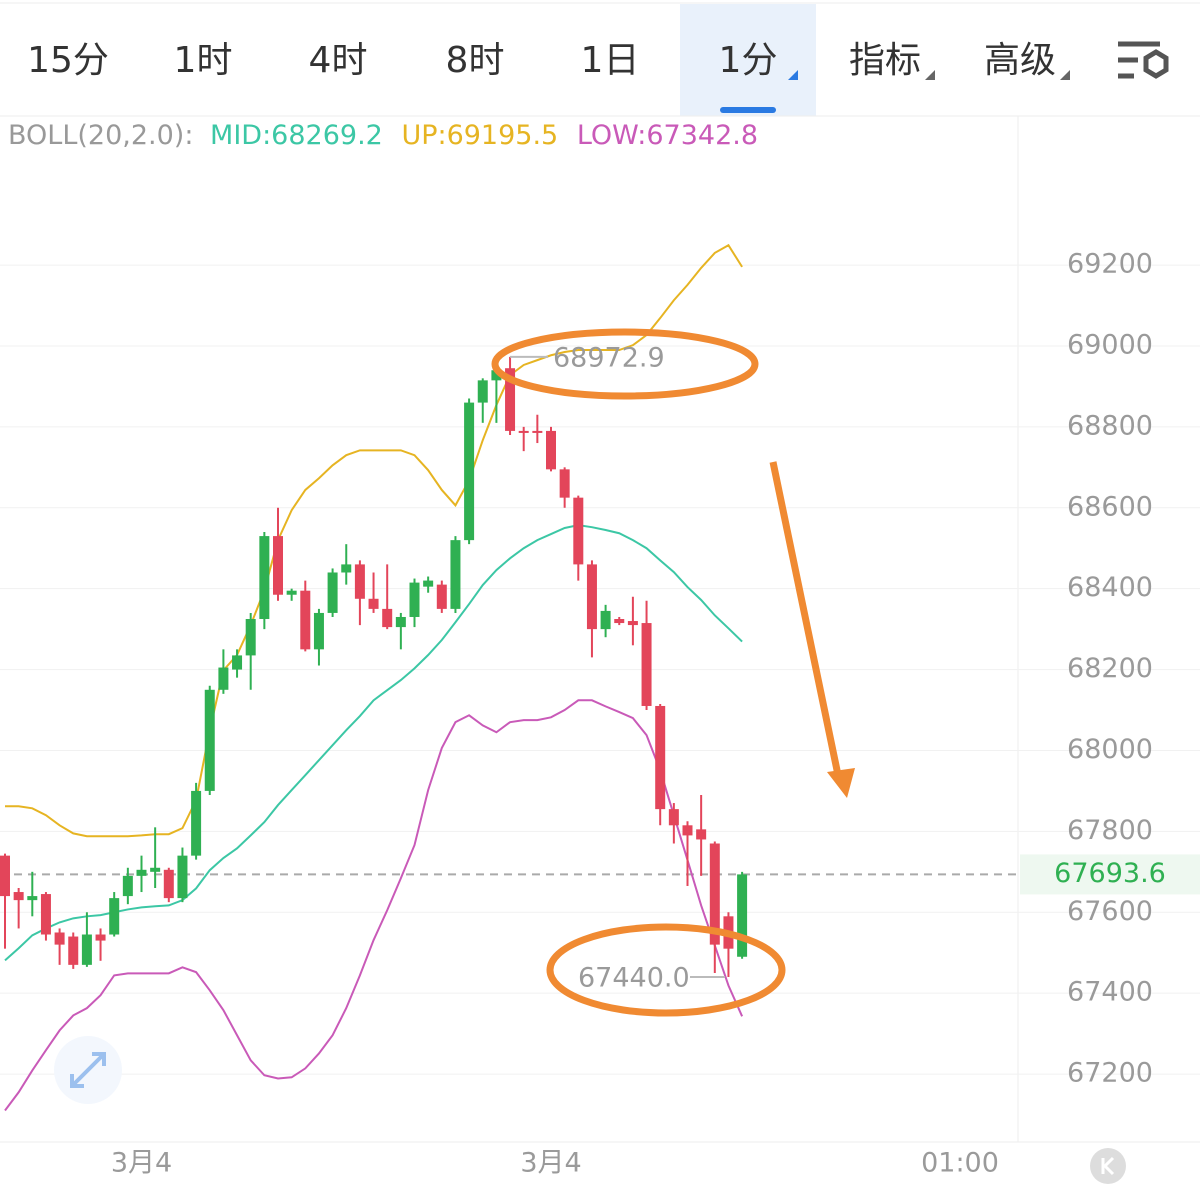 Image resolution: width=1200 pixels, height=1196 pixels. I want to click on tab: 8时, so click(475, 60).